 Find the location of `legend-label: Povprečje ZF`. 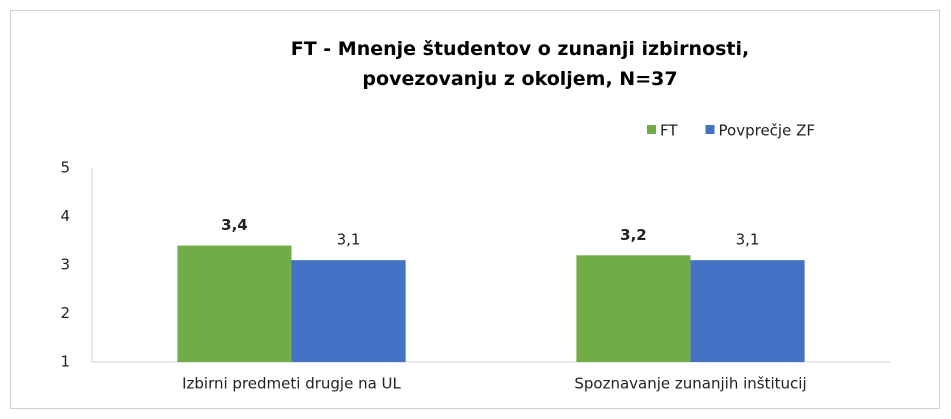

legend-label: Povprečje ZF is located at coordinates (767, 131).